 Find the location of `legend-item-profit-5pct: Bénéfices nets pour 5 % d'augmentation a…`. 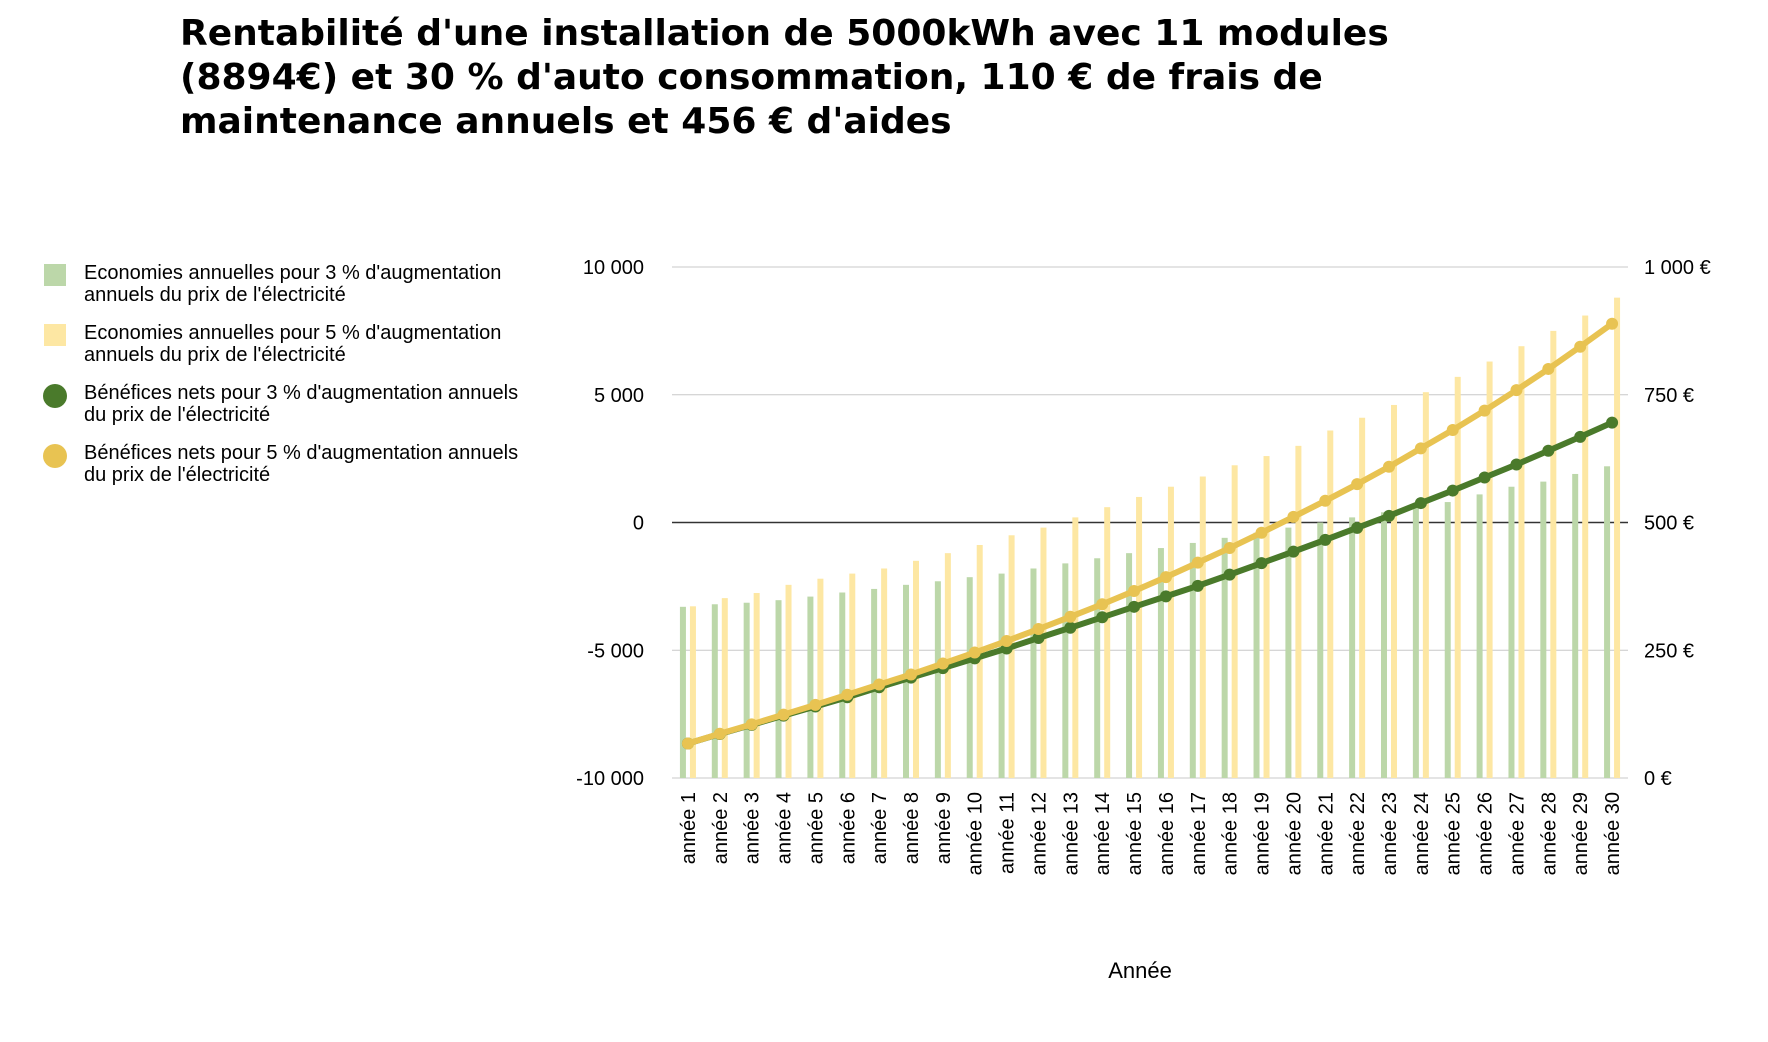

legend-item-profit-5pct: Bénéfices nets pour 5 % d'augmentation a… is located at coordinates (280, 464).